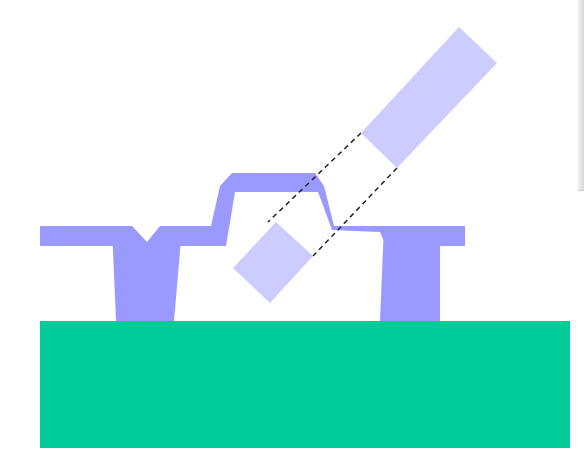  I want to click on guide-line-right, so click(355, 212).